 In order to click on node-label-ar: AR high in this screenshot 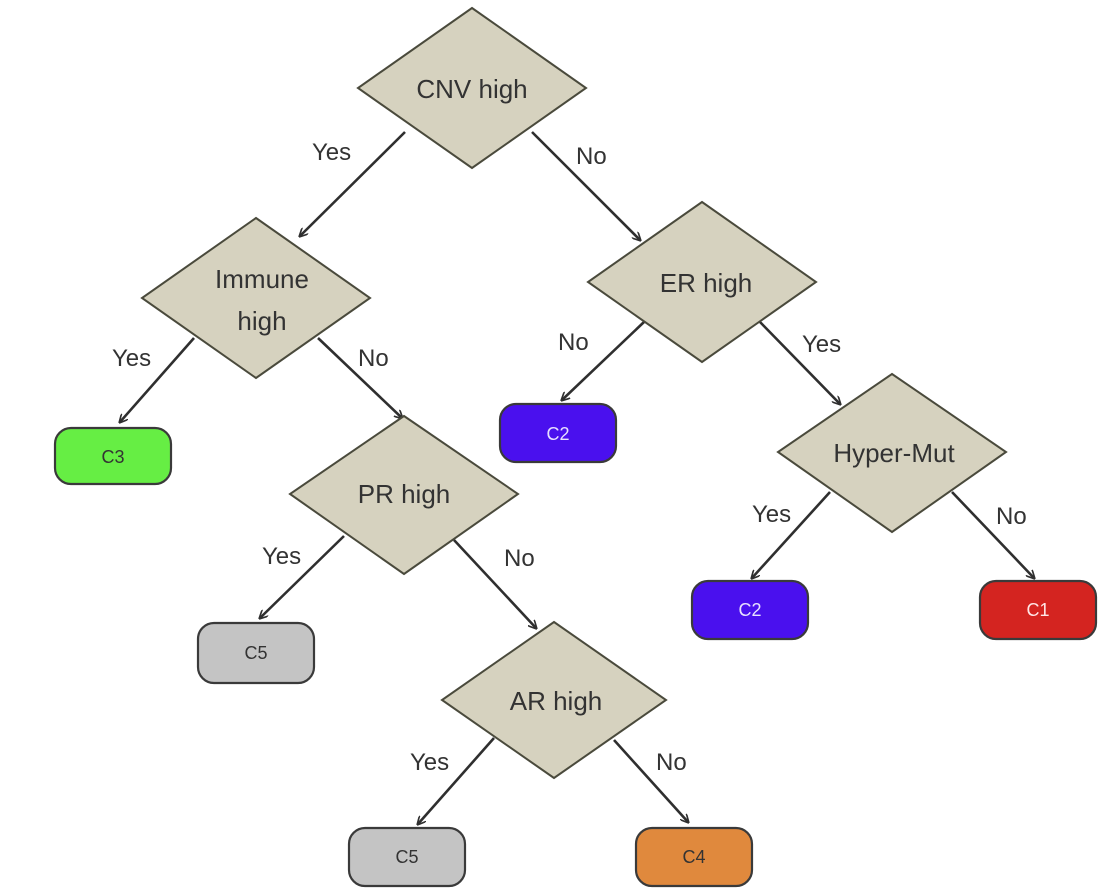, I will do `click(556, 701)`.